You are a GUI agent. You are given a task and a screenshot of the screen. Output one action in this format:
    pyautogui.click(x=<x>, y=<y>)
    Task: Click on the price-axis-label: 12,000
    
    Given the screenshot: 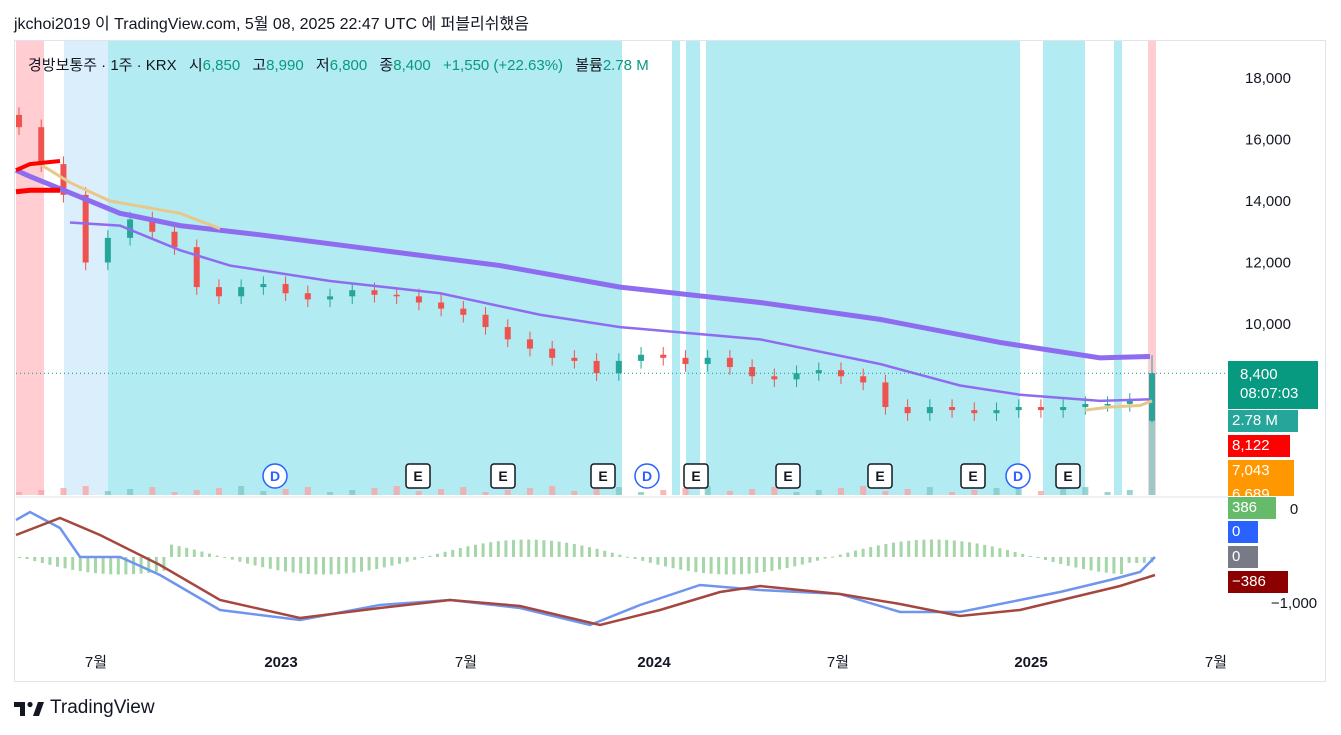 What is the action you would take?
    pyautogui.click(x=1268, y=263)
    